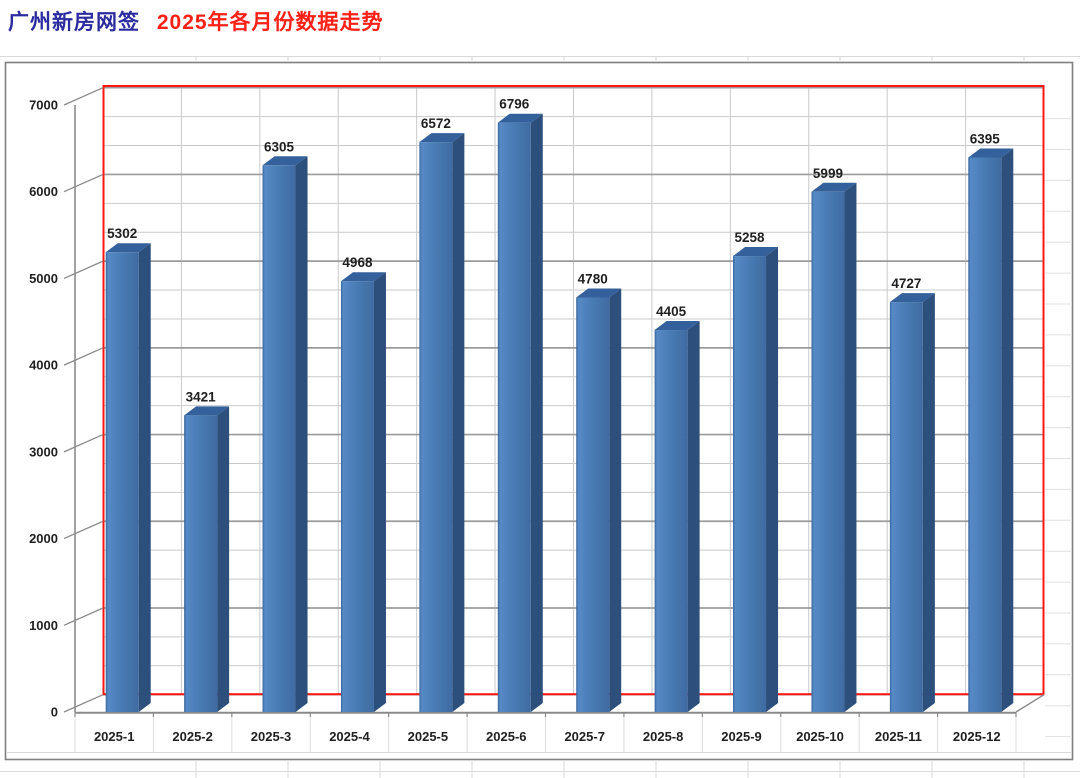  Describe the element at coordinates (43, 105) in the screenshot. I see `y-axis-label: 7000` at that location.